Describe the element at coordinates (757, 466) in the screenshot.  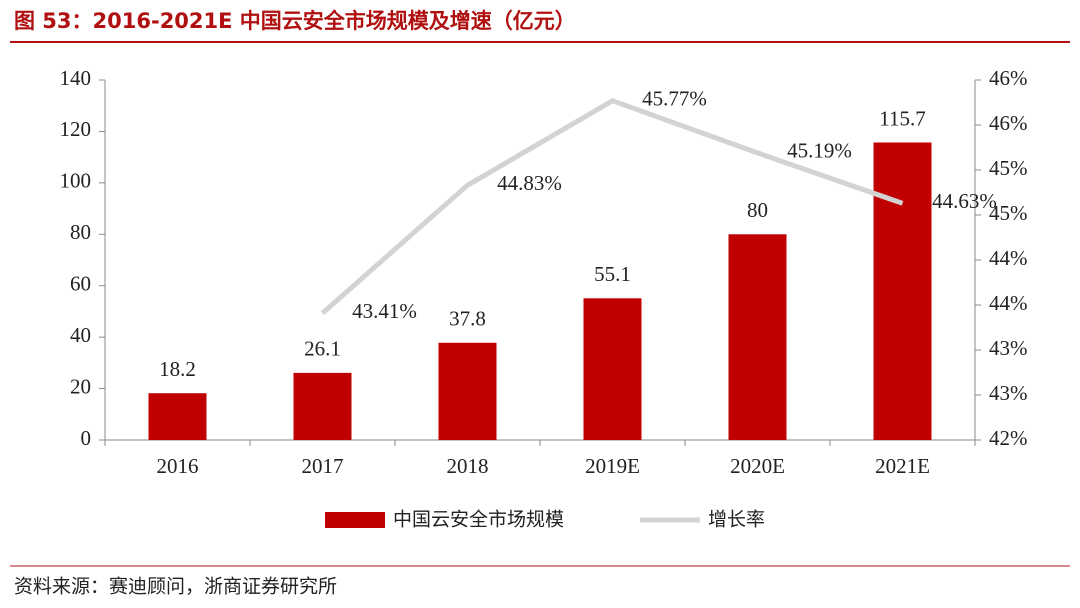
I see `x-tick-label: 2020E` at that location.